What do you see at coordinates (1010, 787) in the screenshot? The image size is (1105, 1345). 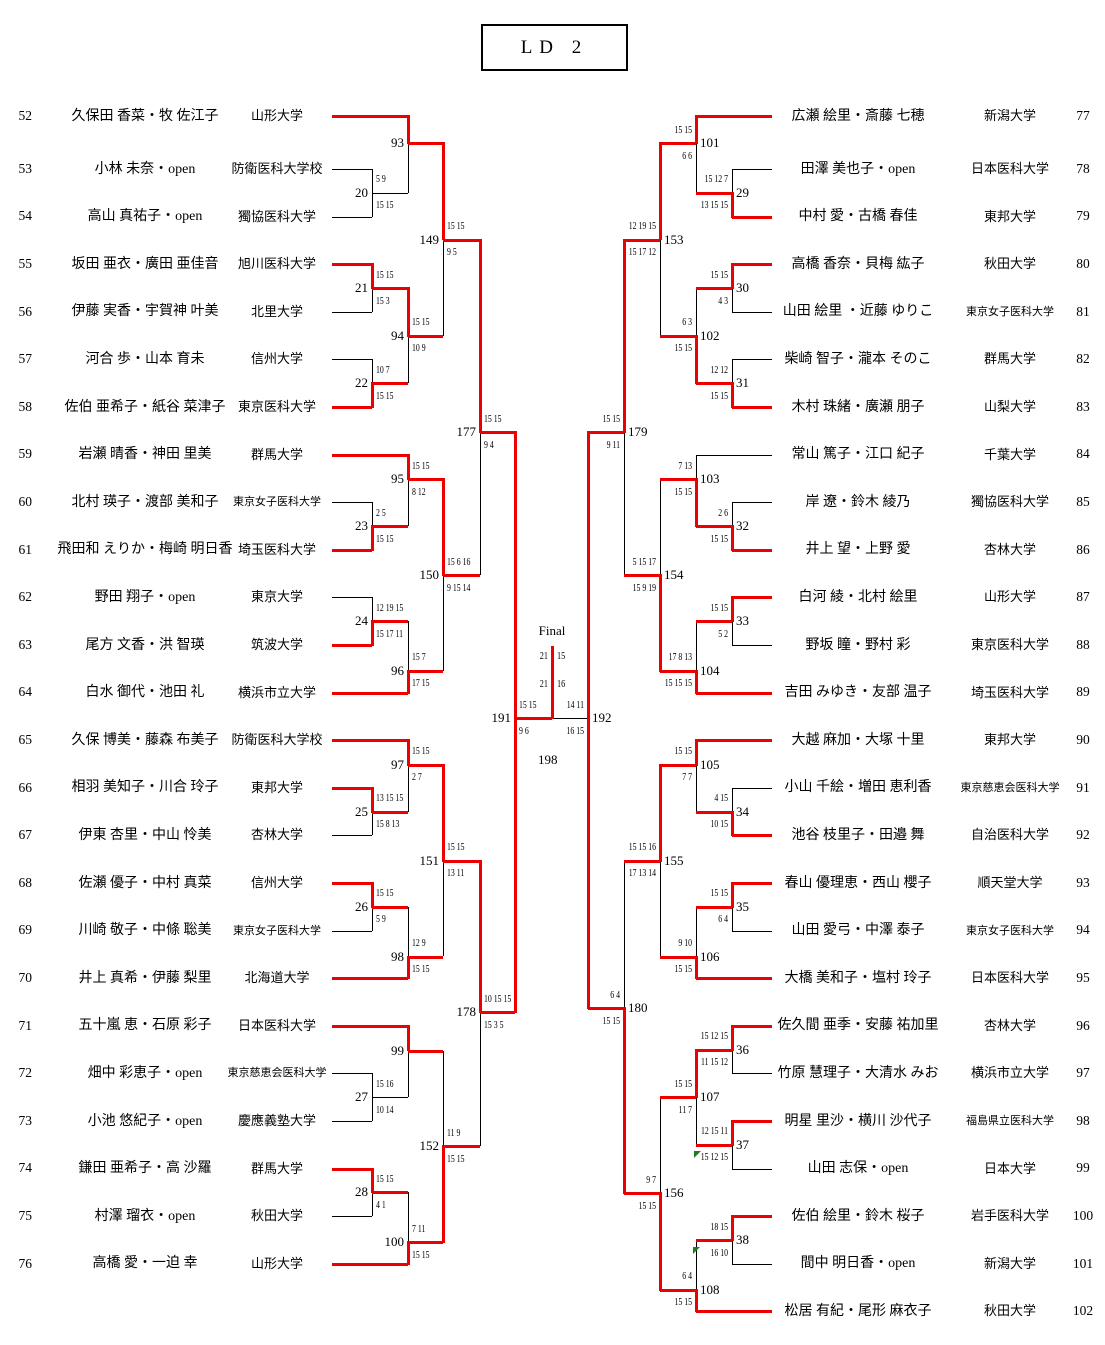 I see `entry-university: 東京慈恵会医科大学` at bounding box center [1010, 787].